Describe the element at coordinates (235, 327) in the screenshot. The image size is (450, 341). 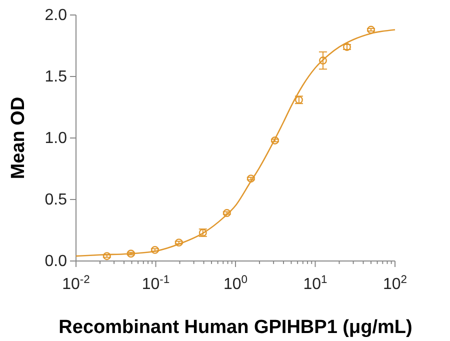
I see `x-axis-title: Recombinant Human GPIHBP1 (μg/mL)` at that location.